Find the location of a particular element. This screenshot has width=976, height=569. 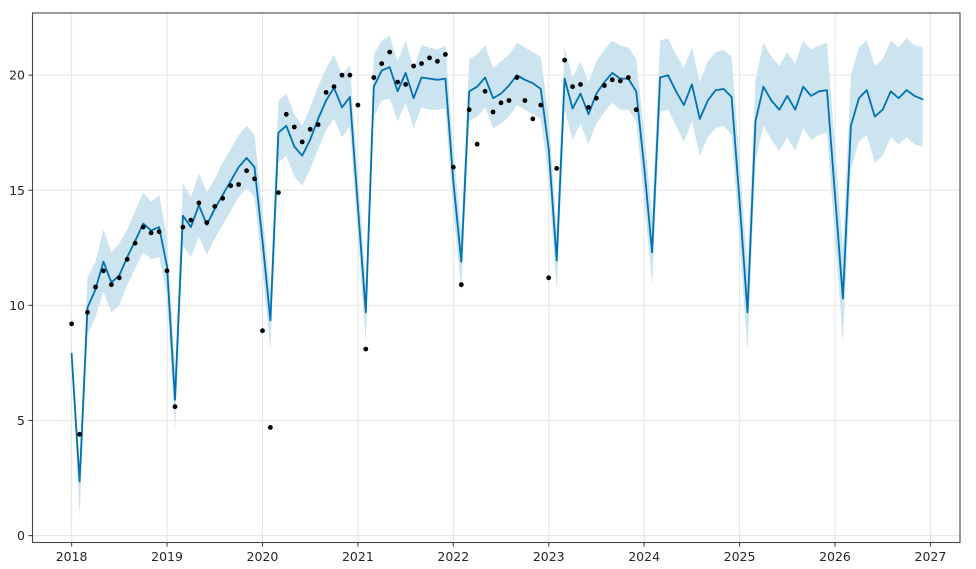

y-tick-label-10: 10 is located at coordinates (17, 305).